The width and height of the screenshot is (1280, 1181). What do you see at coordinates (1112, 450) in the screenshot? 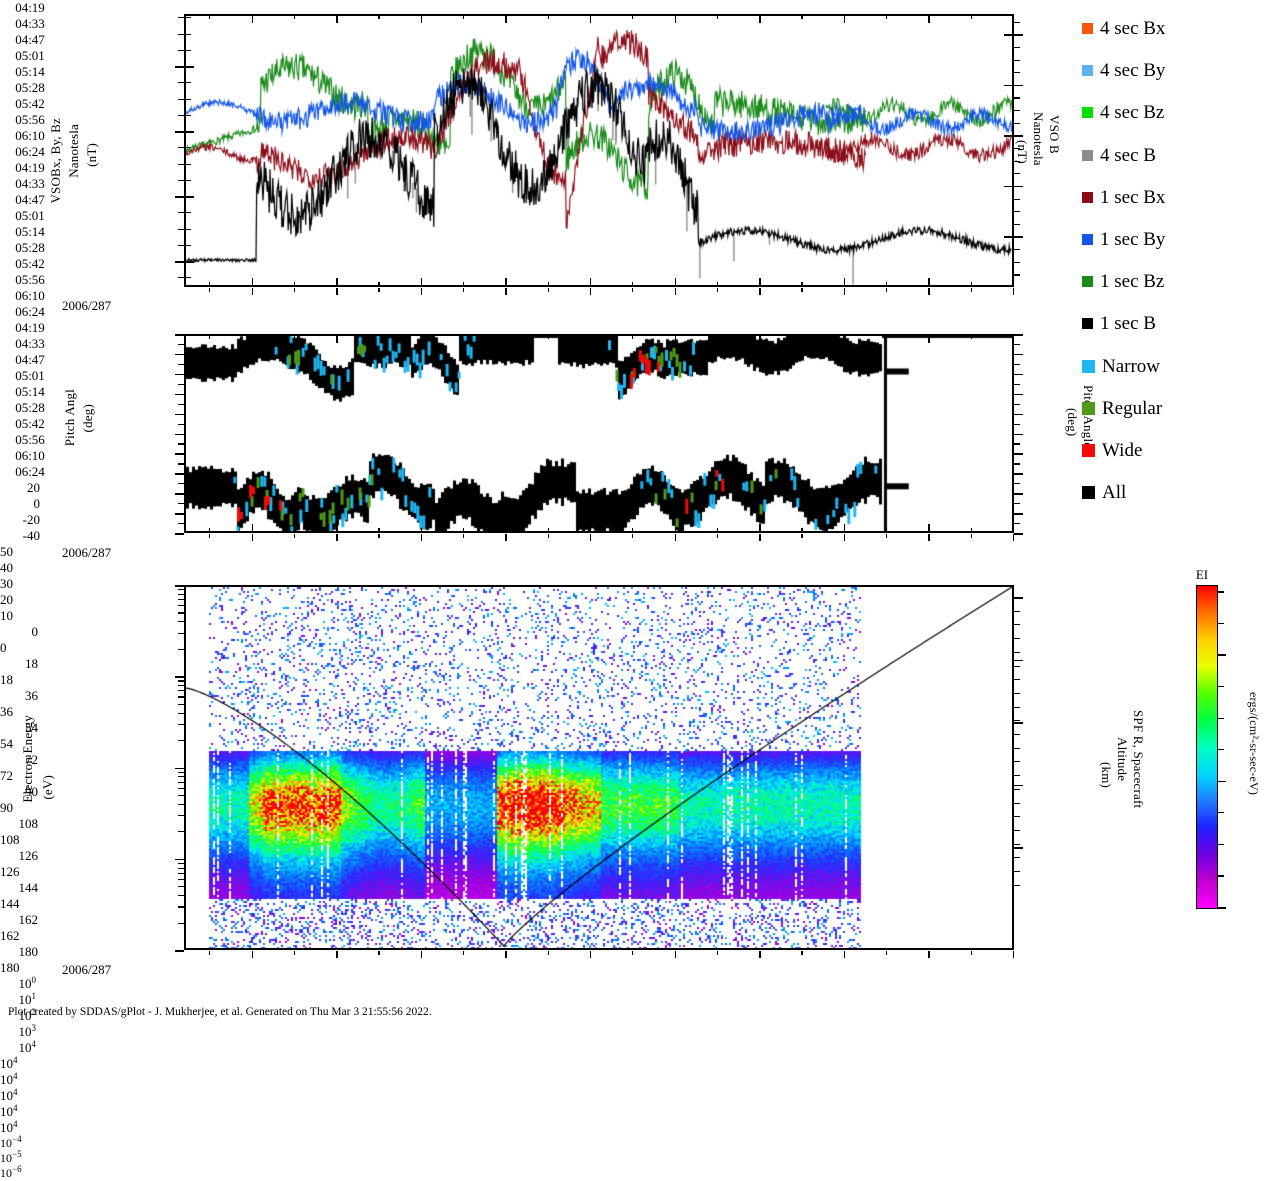
I see `legend-item-wide: Wide` at bounding box center [1112, 450].